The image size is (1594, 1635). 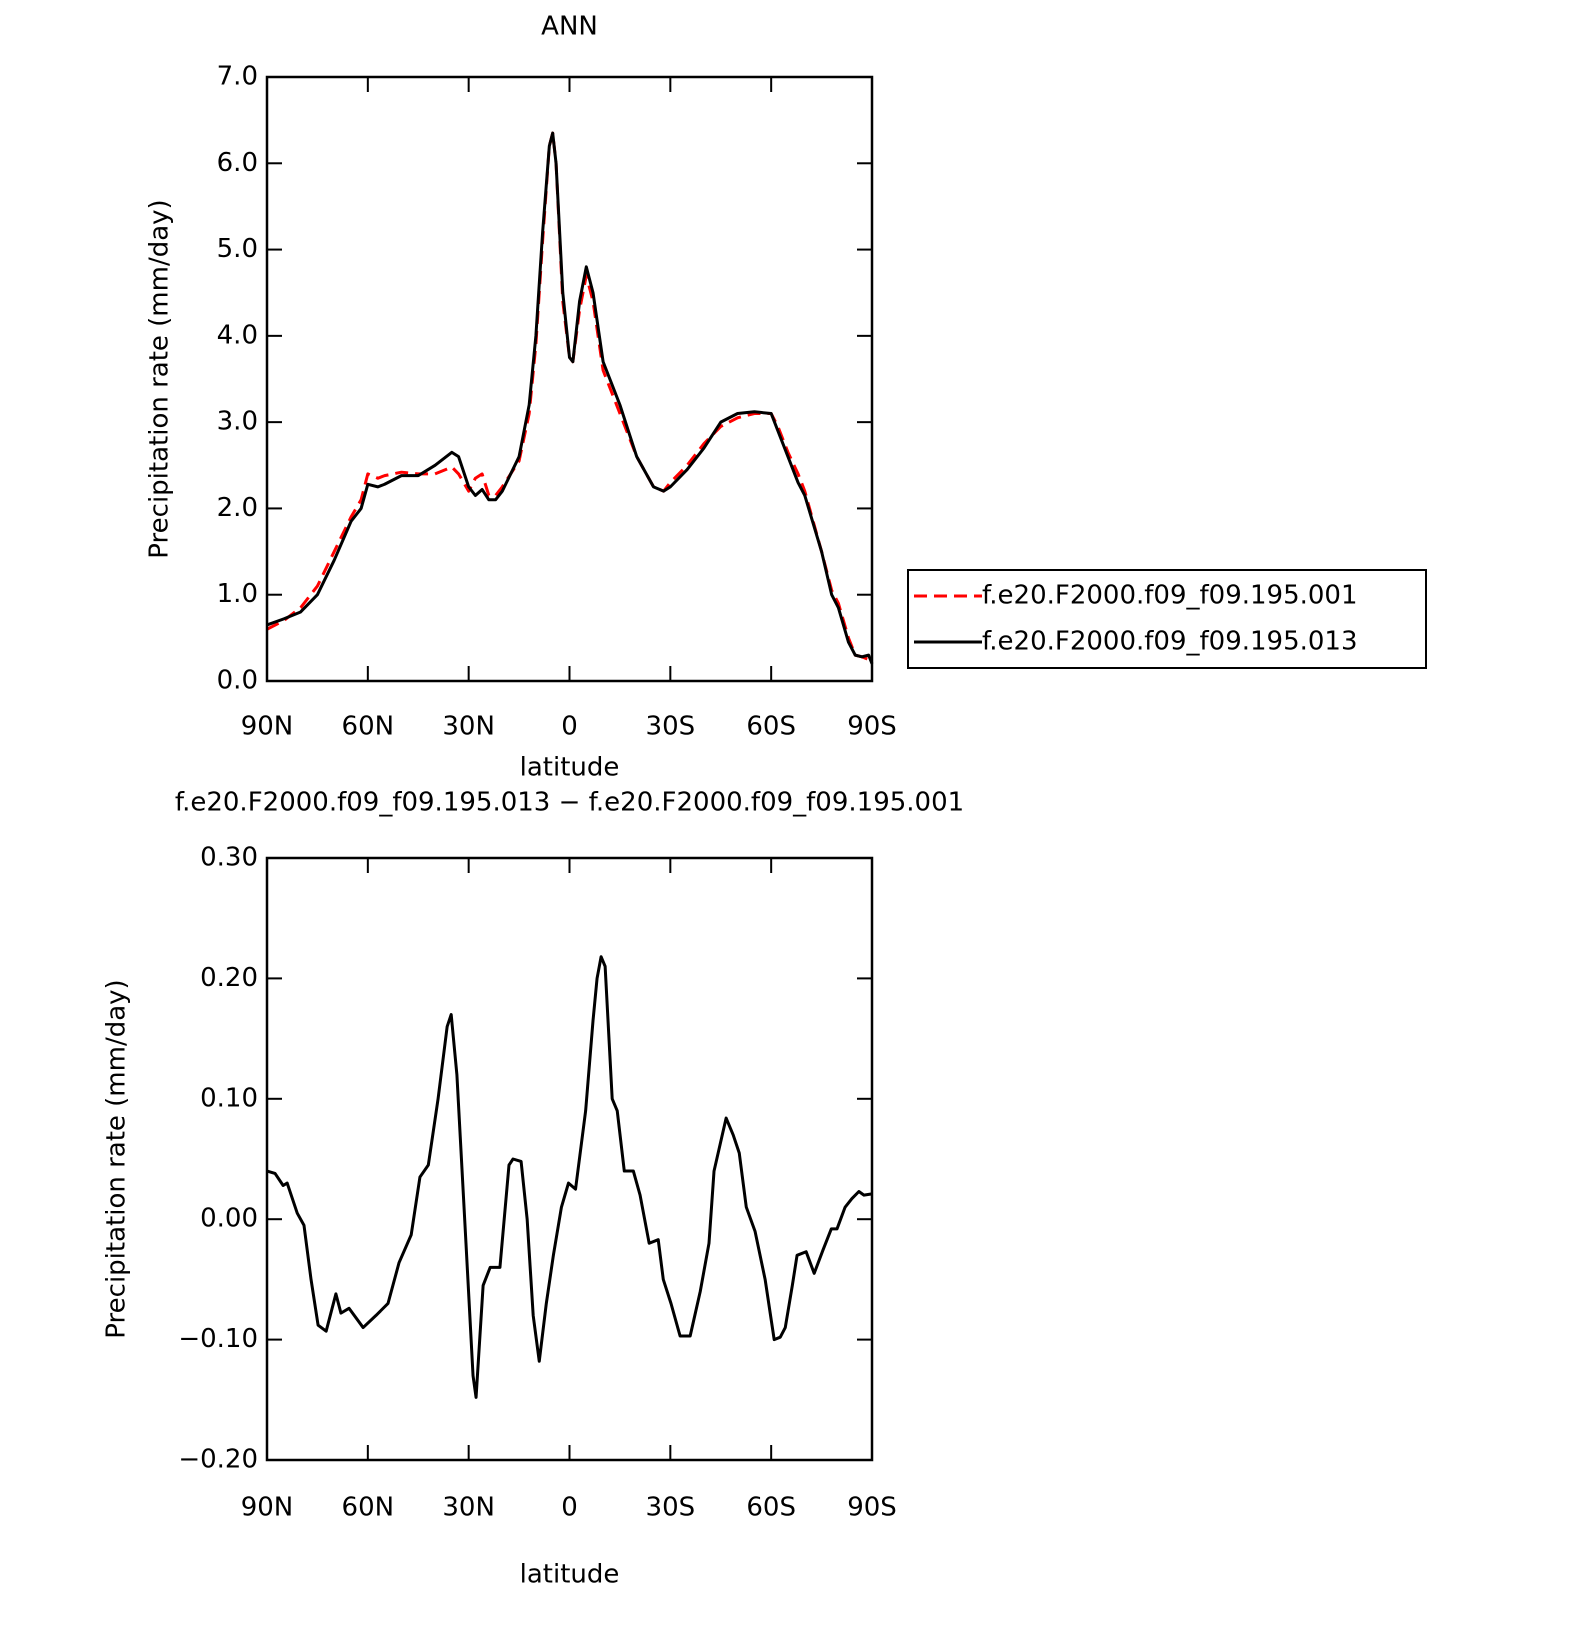 I want to click on legend-label: f.e20.F2000.f09_f09.195.013, so click(x=1170, y=642).